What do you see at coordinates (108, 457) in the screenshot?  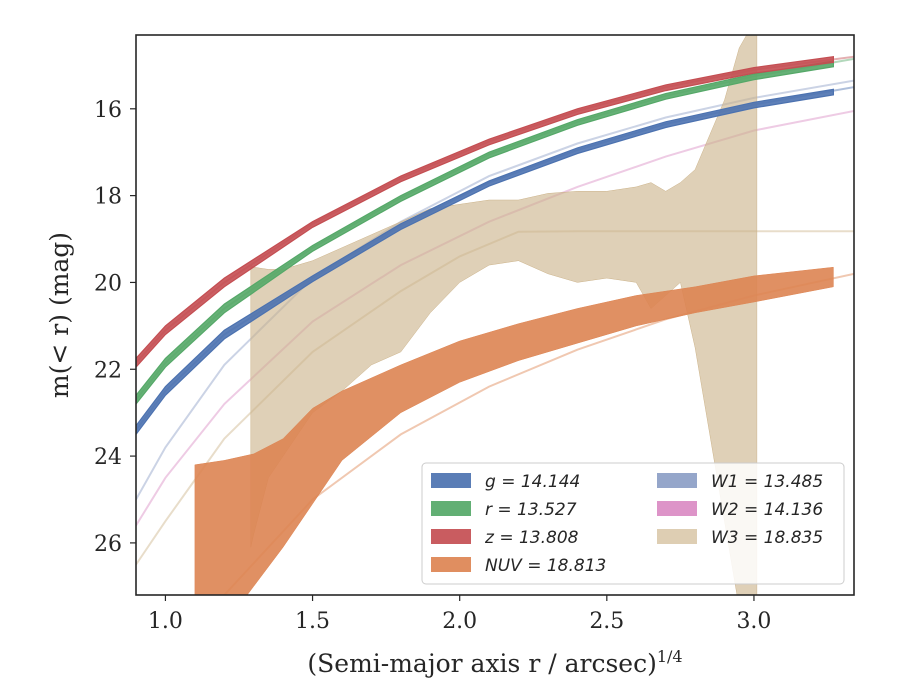 I see `y-tick-label: 24` at bounding box center [108, 457].